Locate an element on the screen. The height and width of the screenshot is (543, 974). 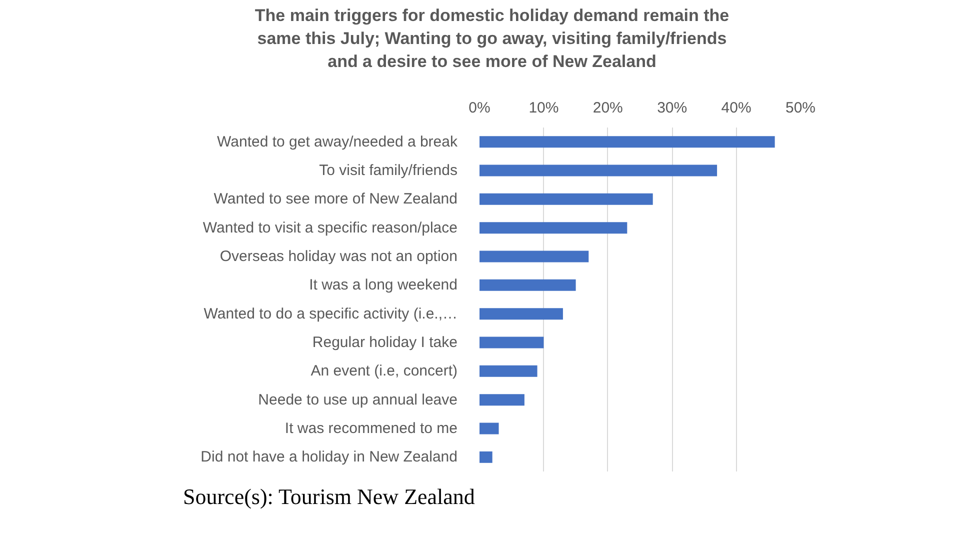
y-tick-label: Neede to use up annual leave is located at coordinates (358, 399).